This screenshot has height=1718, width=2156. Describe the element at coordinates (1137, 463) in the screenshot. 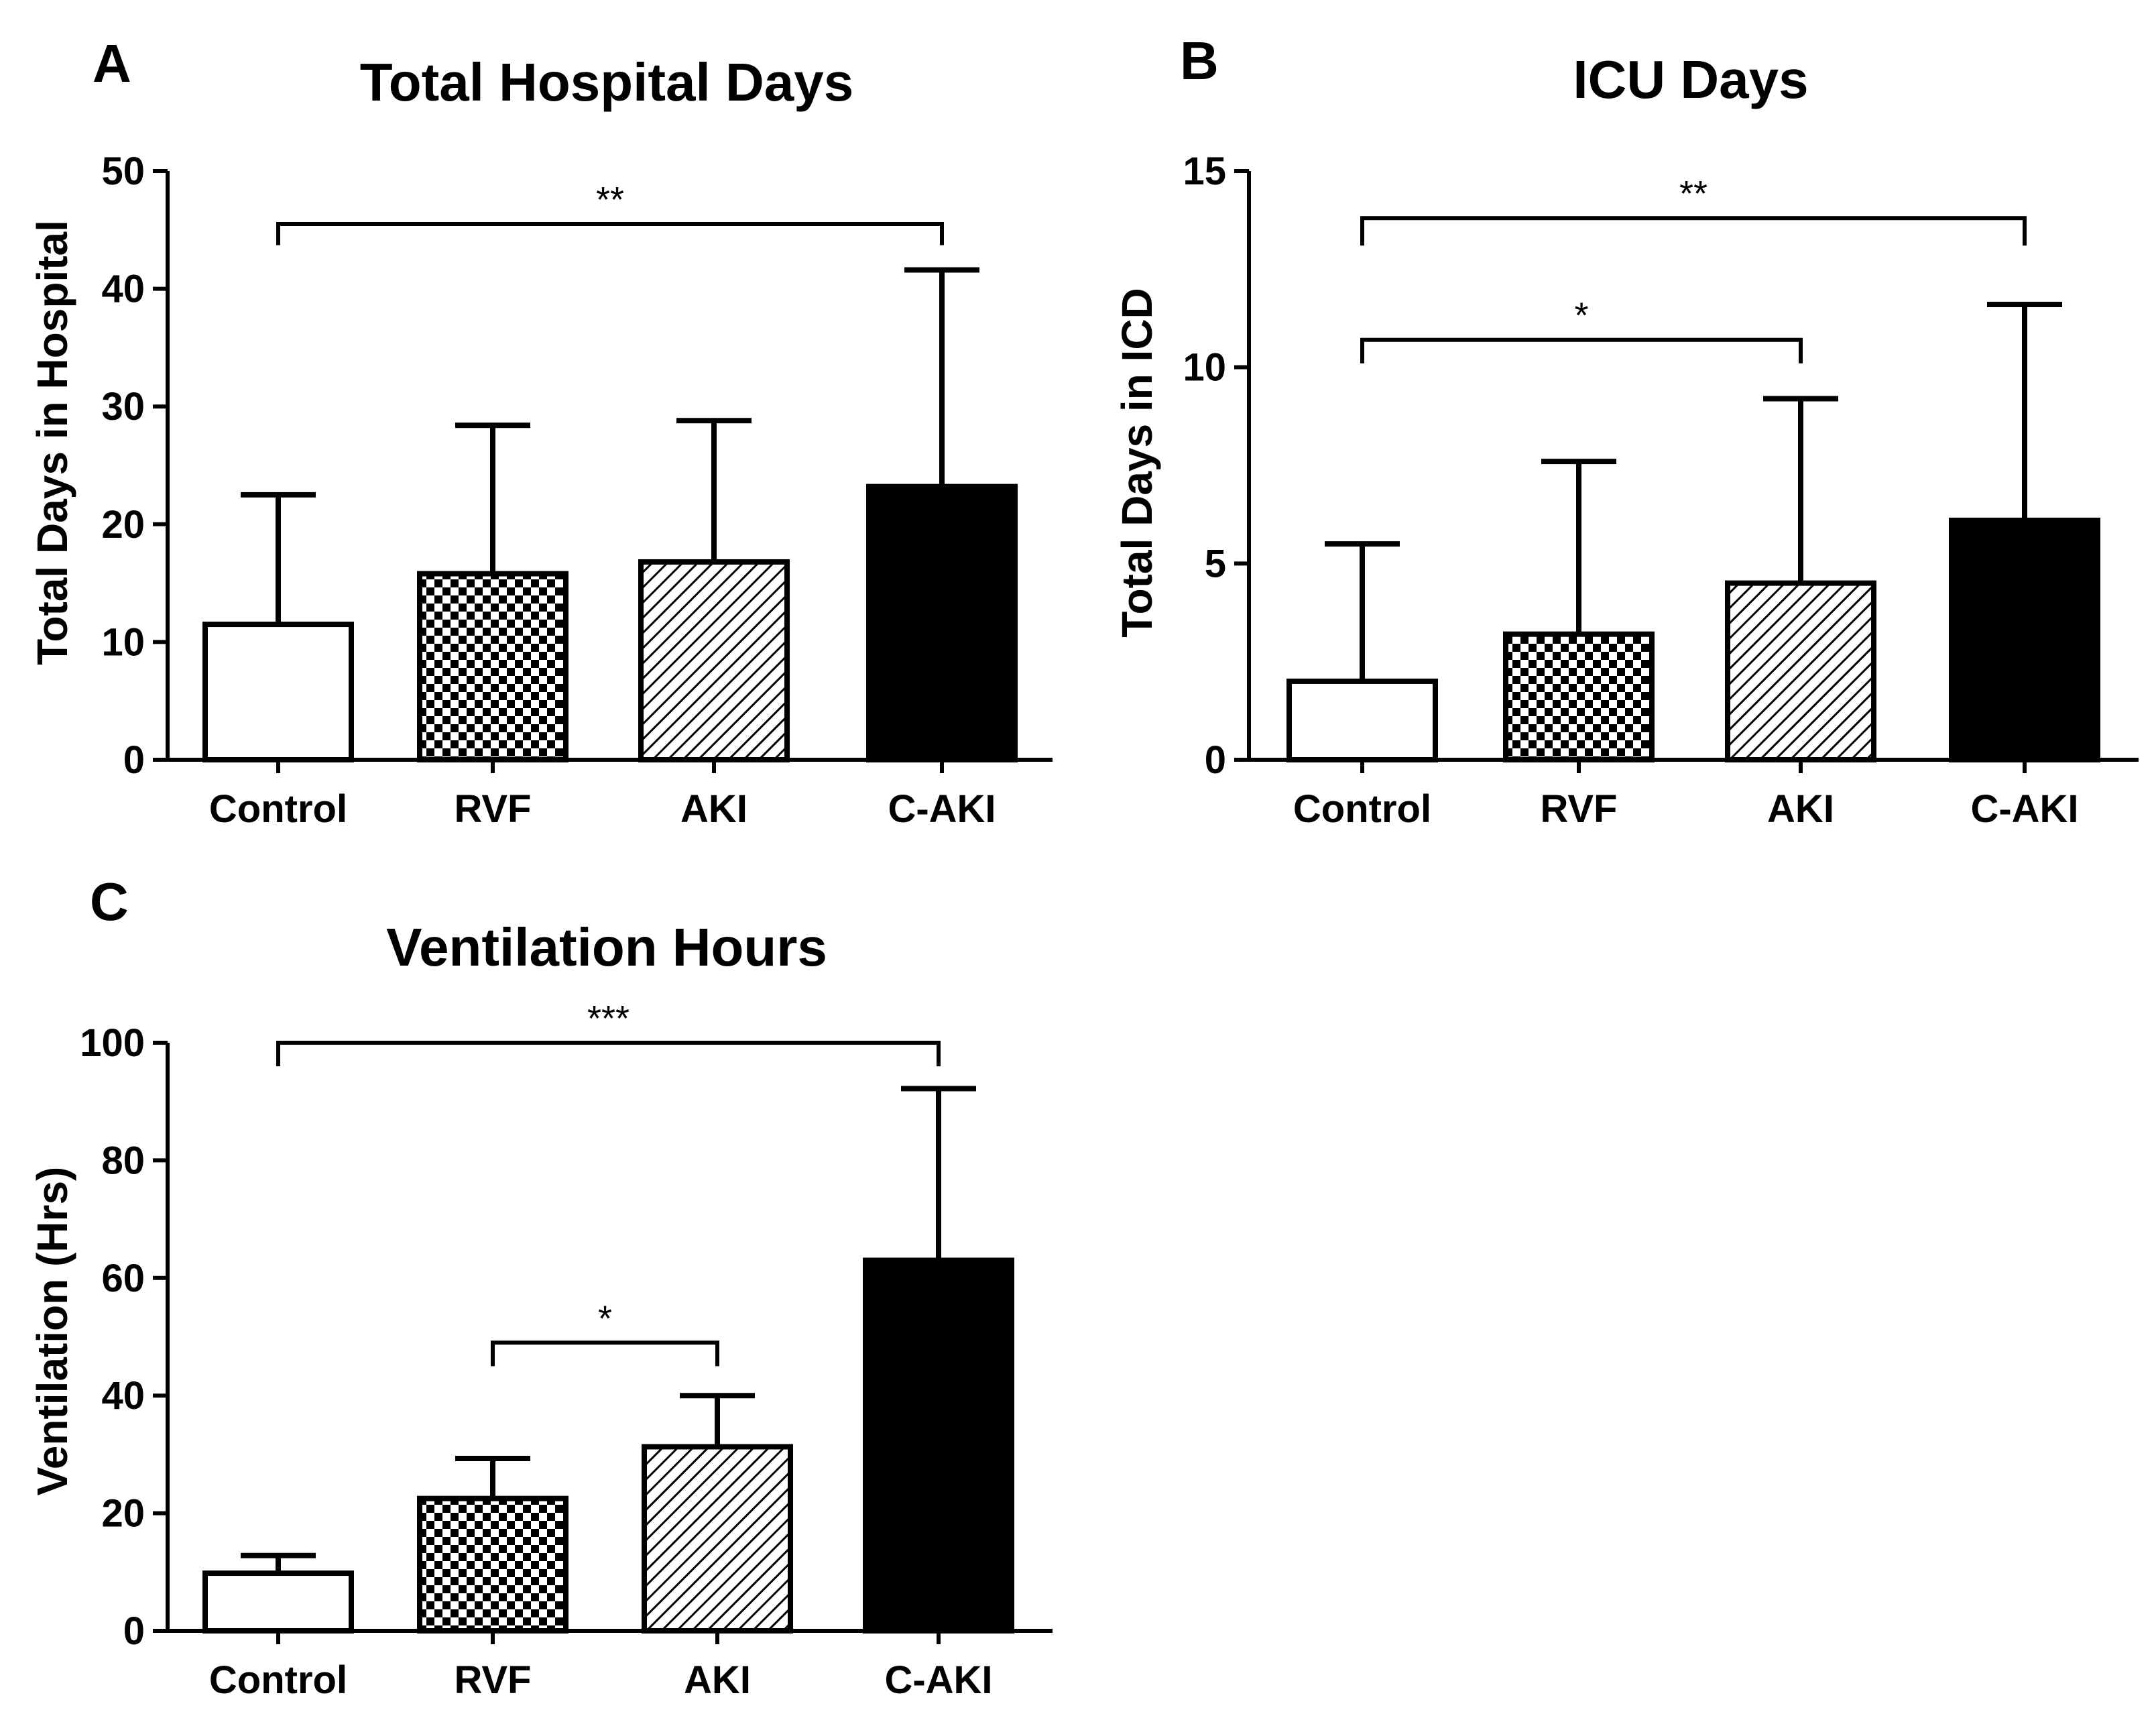

I see `y-axis-label: Total Days in ICD` at that location.